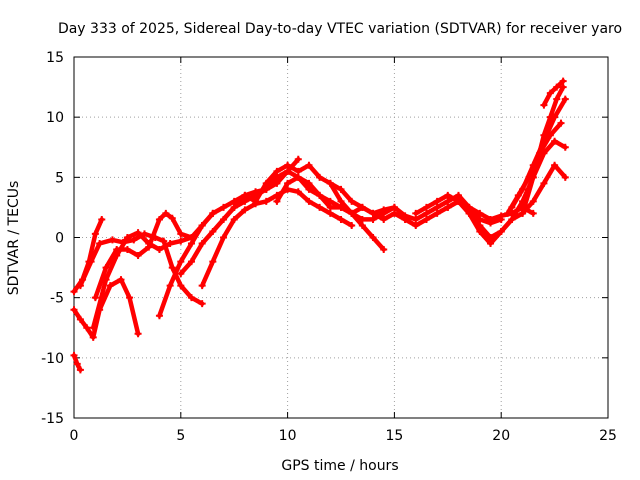 The height and width of the screenshot is (480, 640). Describe the element at coordinates (74, 436) in the screenshot. I see `x-tick-label: 0` at that location.